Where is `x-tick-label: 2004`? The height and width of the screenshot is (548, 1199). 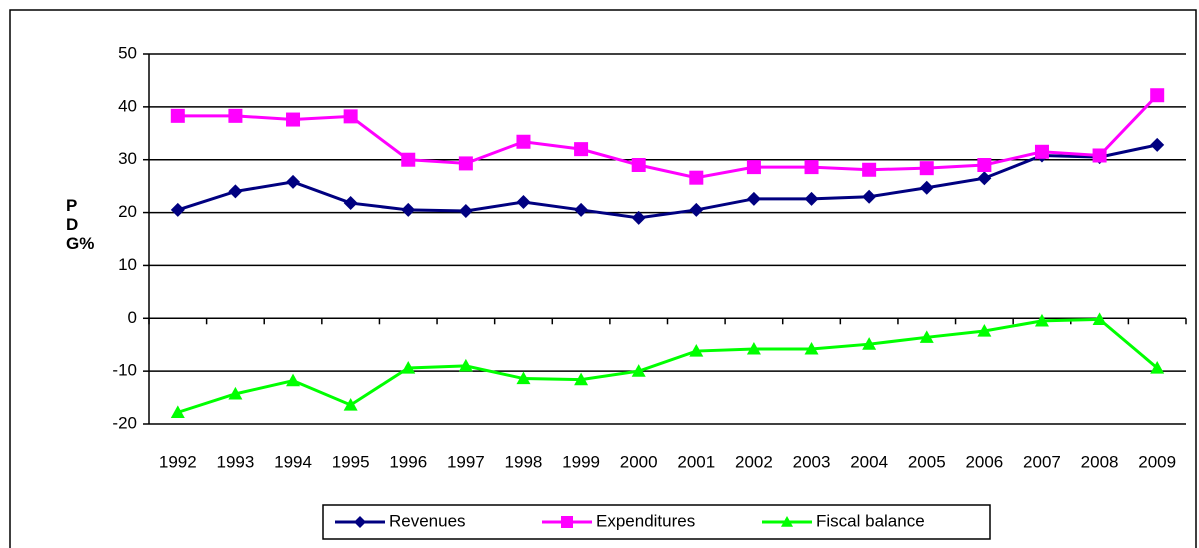 x-tick-label: 2004 is located at coordinates (869, 461).